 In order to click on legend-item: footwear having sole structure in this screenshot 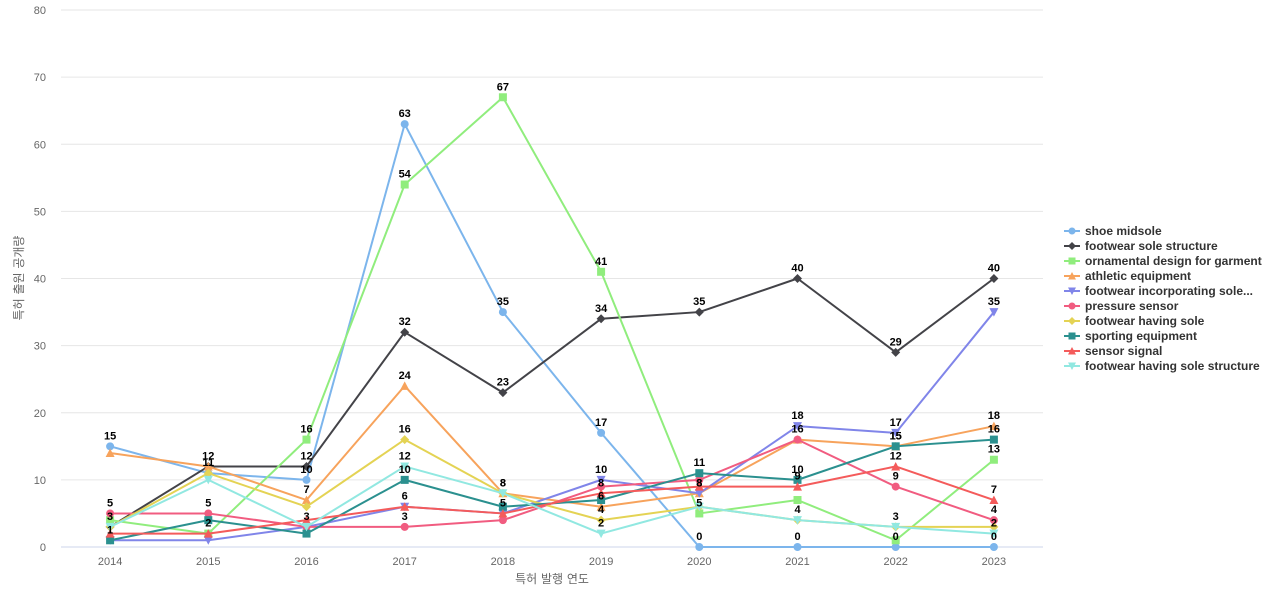, I will do `click(1162, 366)`.